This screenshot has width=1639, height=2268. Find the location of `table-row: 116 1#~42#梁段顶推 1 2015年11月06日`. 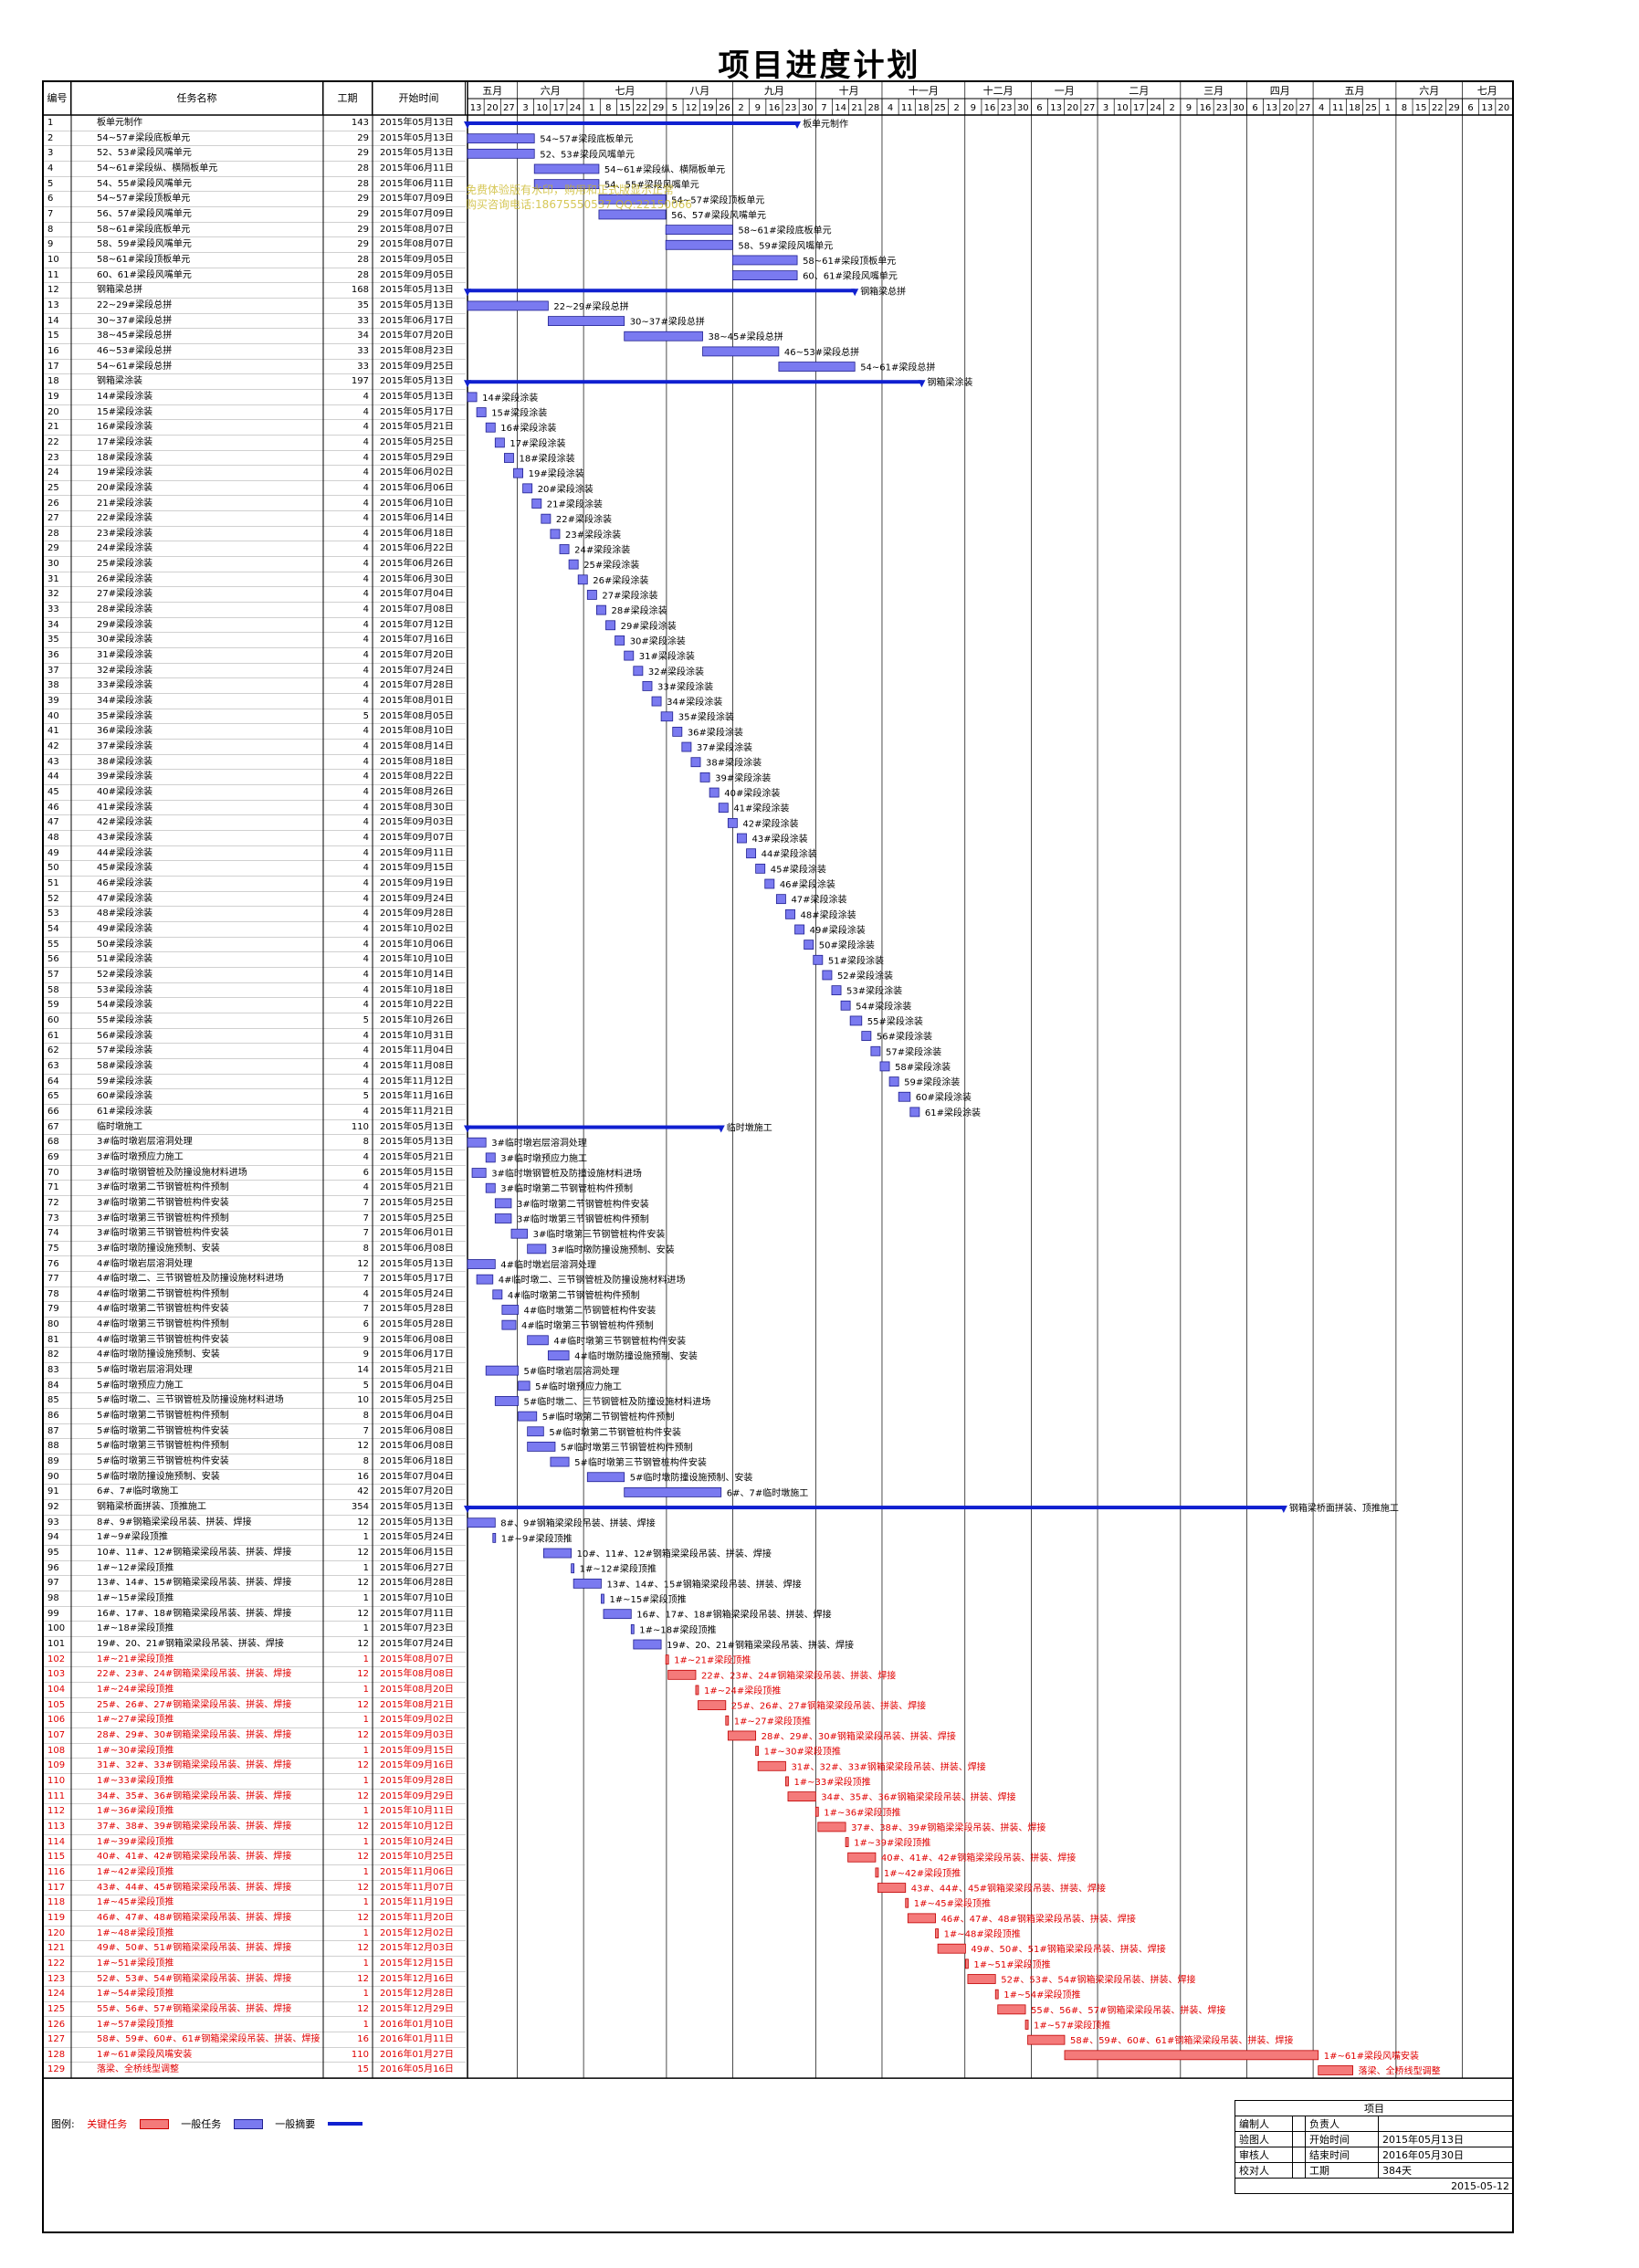

table-row: 116 1#~42#梁段顶推 1 2015年11月06日 is located at coordinates (255, 1873).